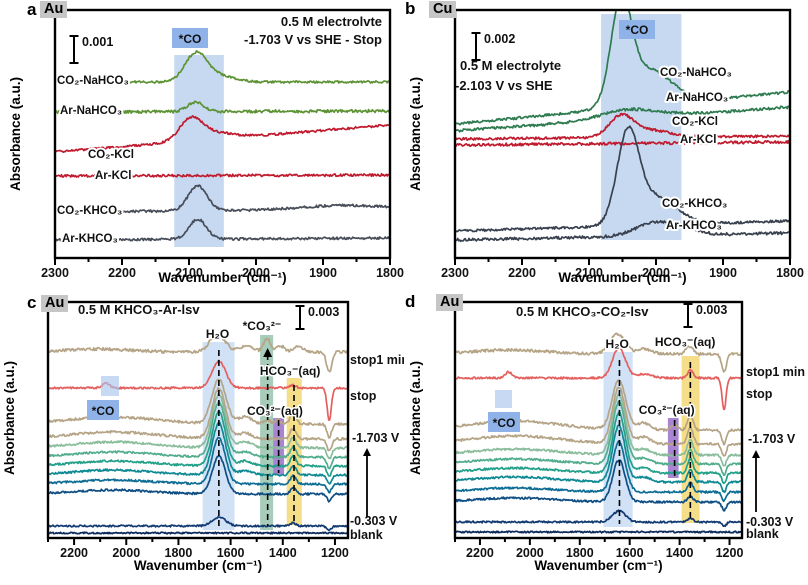 The height and width of the screenshot is (585, 808). I want to click on co3-star-band, so click(267, 432).